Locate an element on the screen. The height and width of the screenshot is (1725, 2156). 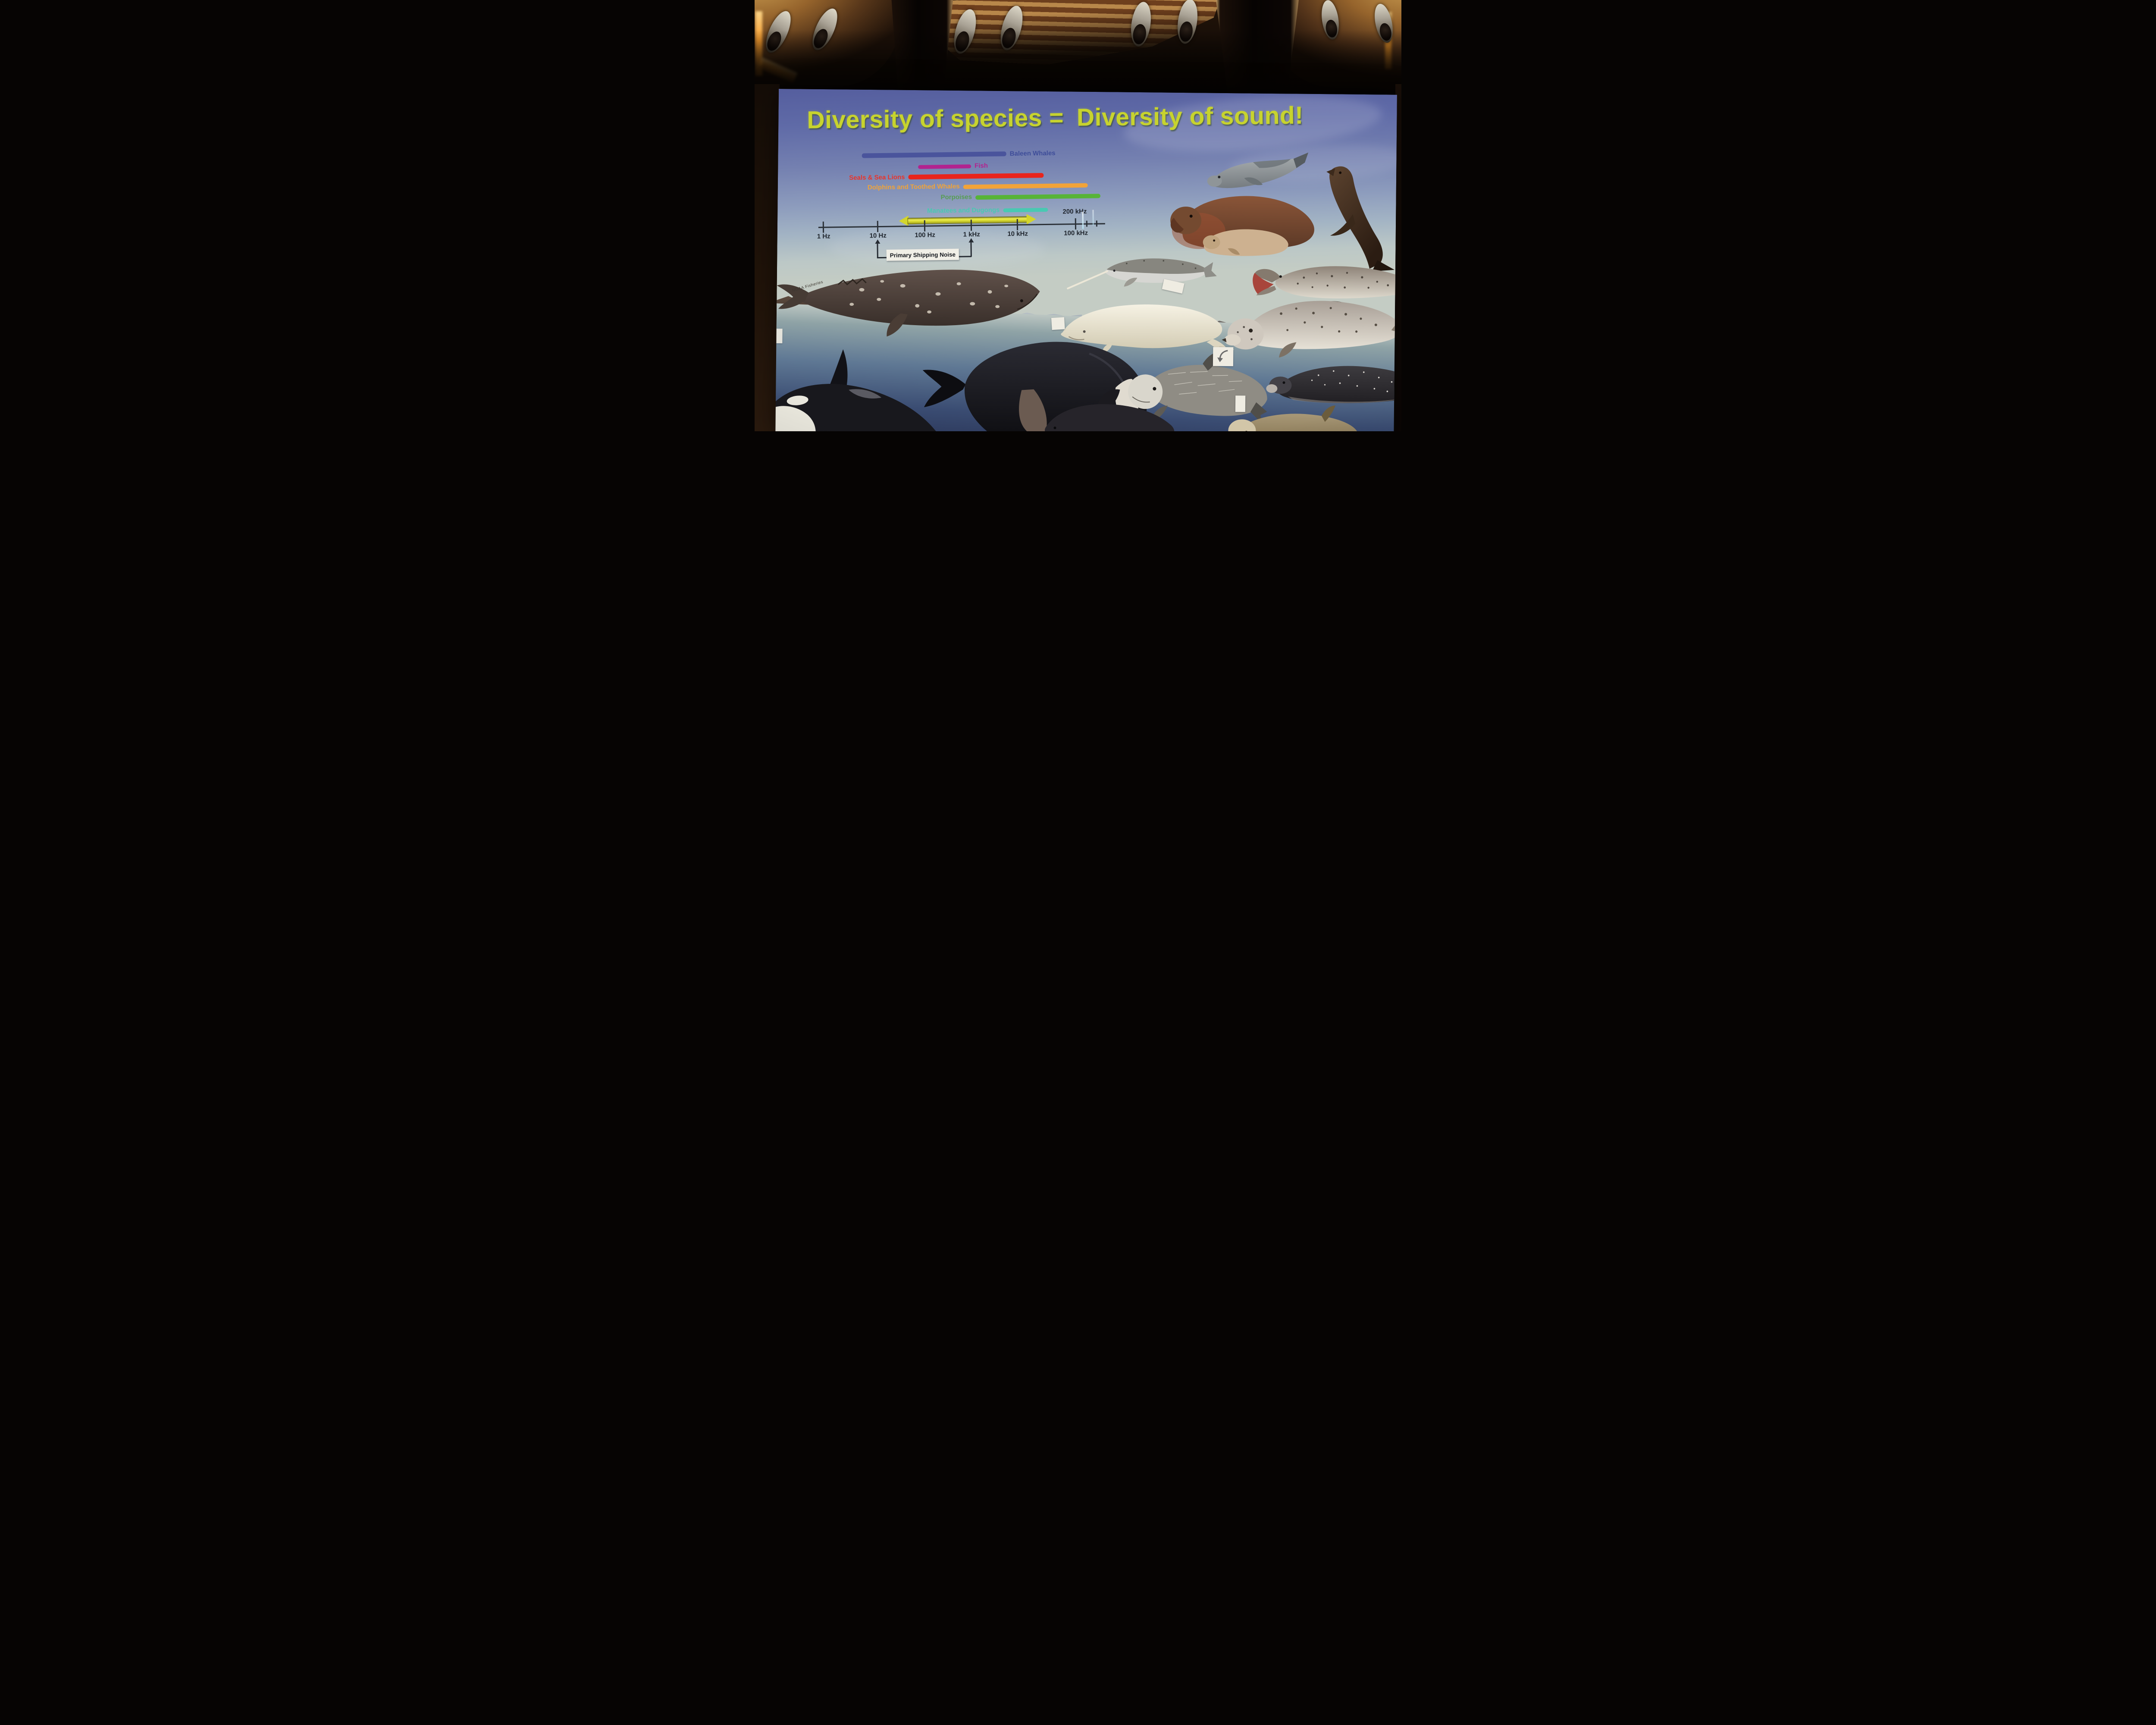
spotted-seal-calling-illustration is located at coordinates (1325, 282).